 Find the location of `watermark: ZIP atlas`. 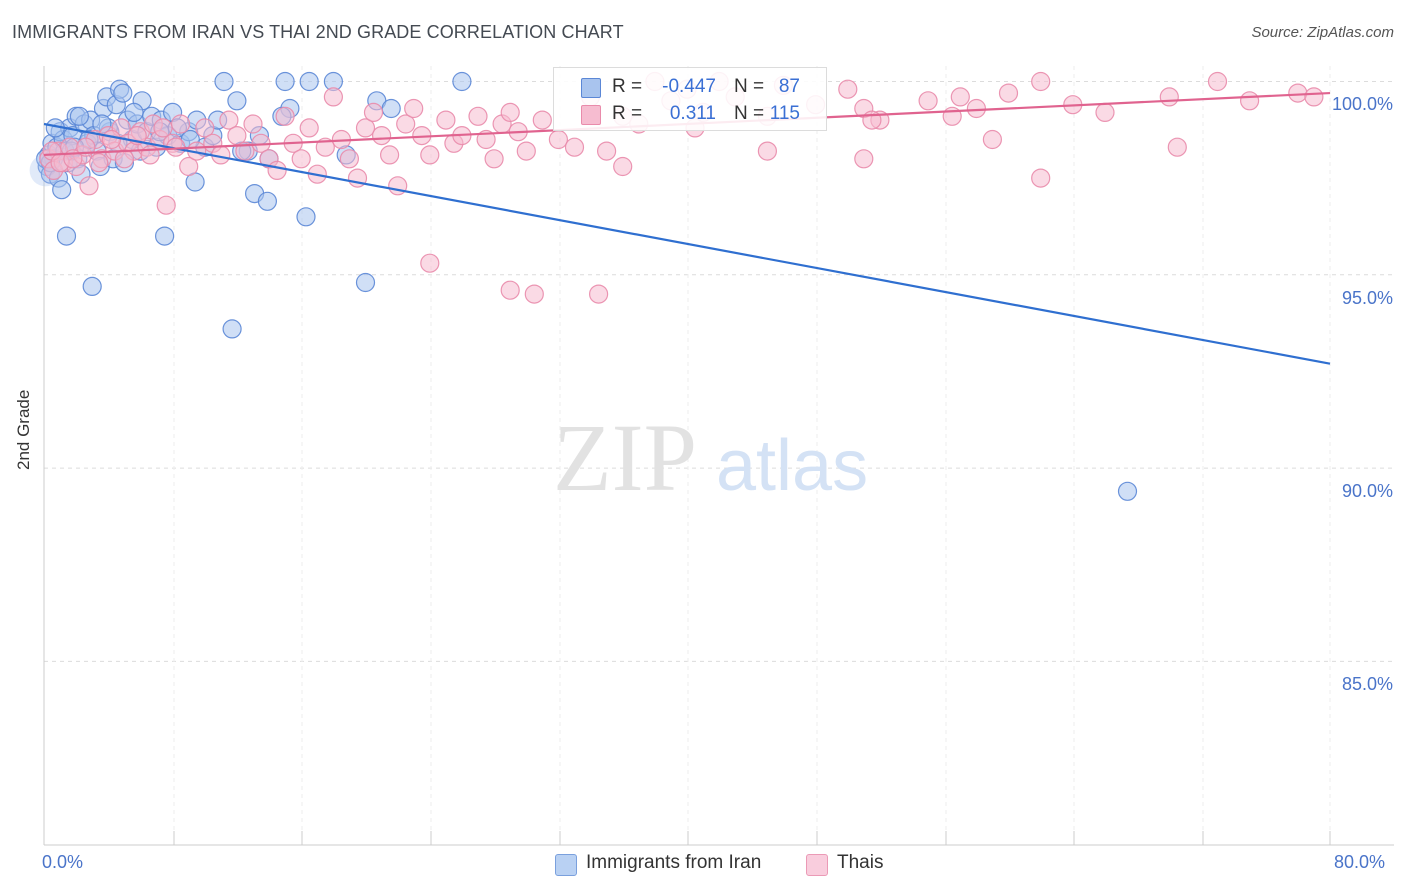

watermark: ZIP atlas is located at coordinates (710, 457).